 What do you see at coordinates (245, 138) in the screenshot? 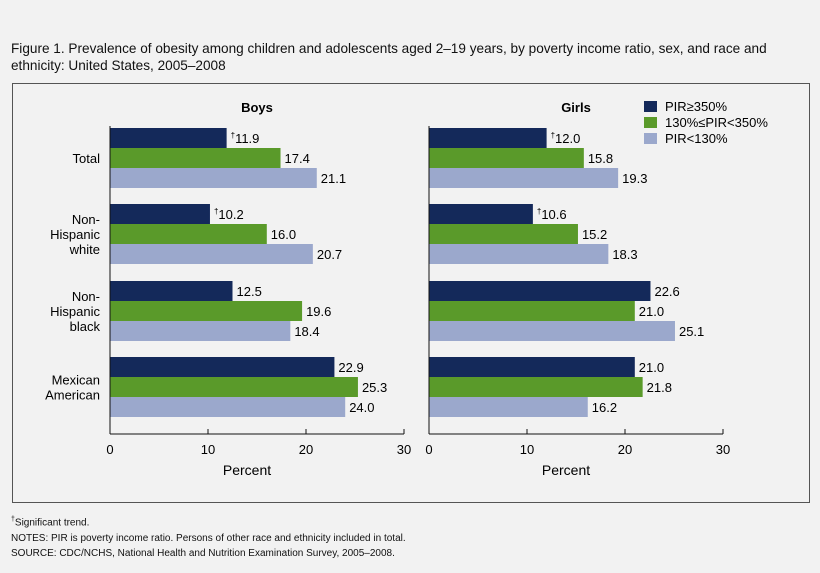
I see `data-label-boys-0-0: †11.9` at bounding box center [245, 138].